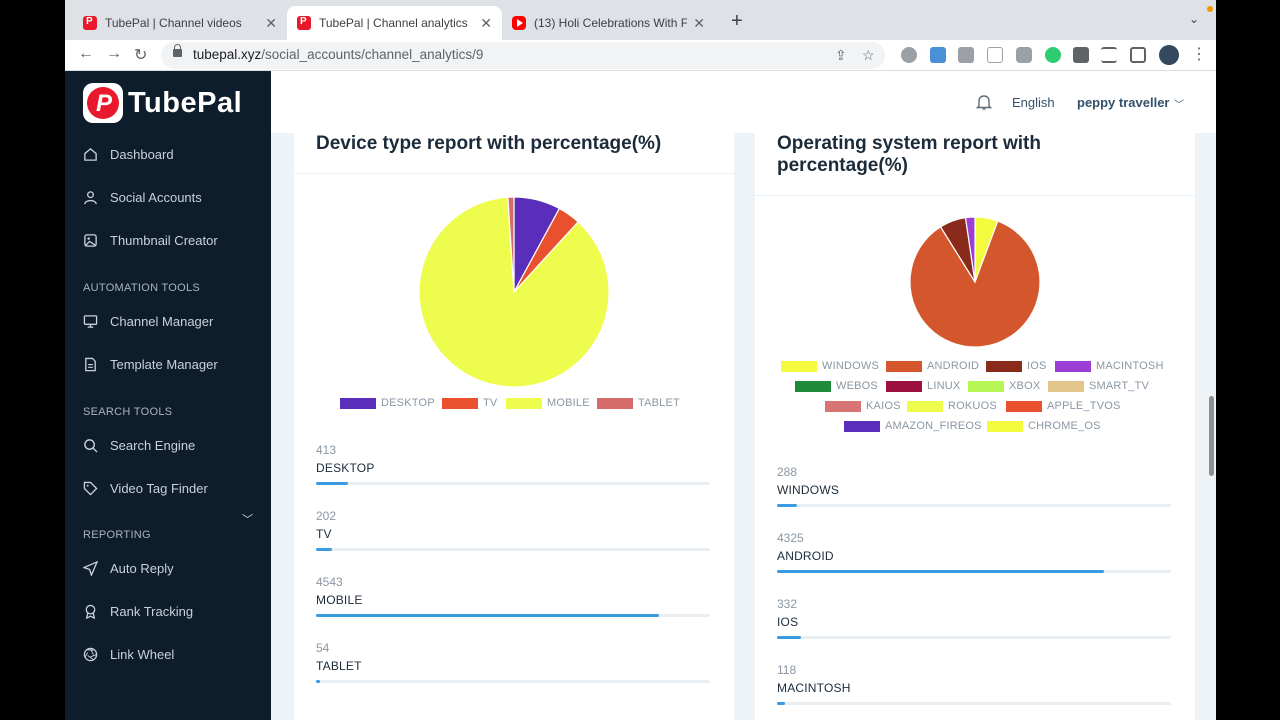 The image size is (1280, 720). What do you see at coordinates (387, 403) in the screenshot?
I see `legend-item-desktop: DESKTOP` at bounding box center [387, 403].